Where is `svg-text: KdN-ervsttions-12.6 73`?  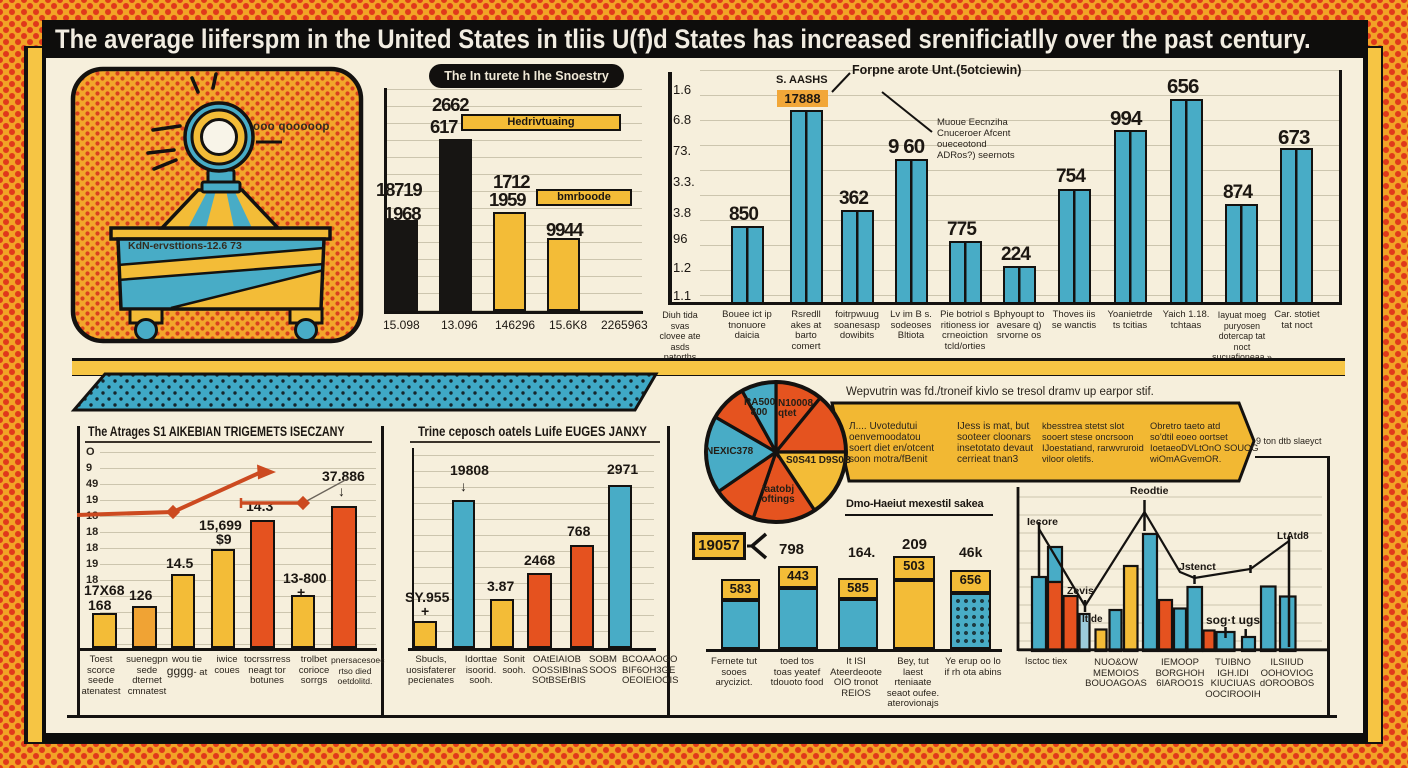 svg-text: KdN-ervsttions-12.6 73 is located at coordinates (185, 246).